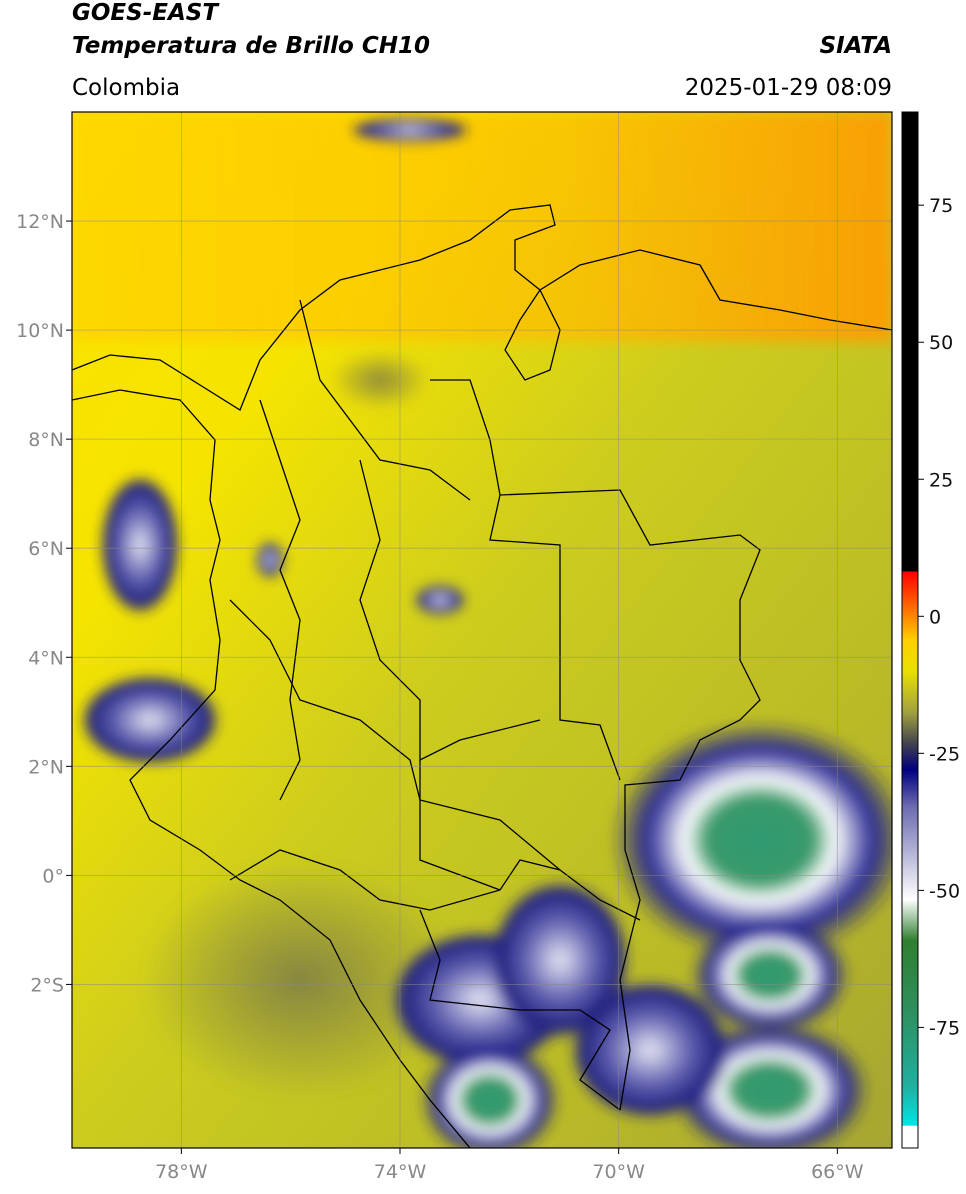 This screenshot has width=966, height=1194. Describe the element at coordinates (935, 617) in the screenshot. I see `colorbar-tick-label: 0` at that location.